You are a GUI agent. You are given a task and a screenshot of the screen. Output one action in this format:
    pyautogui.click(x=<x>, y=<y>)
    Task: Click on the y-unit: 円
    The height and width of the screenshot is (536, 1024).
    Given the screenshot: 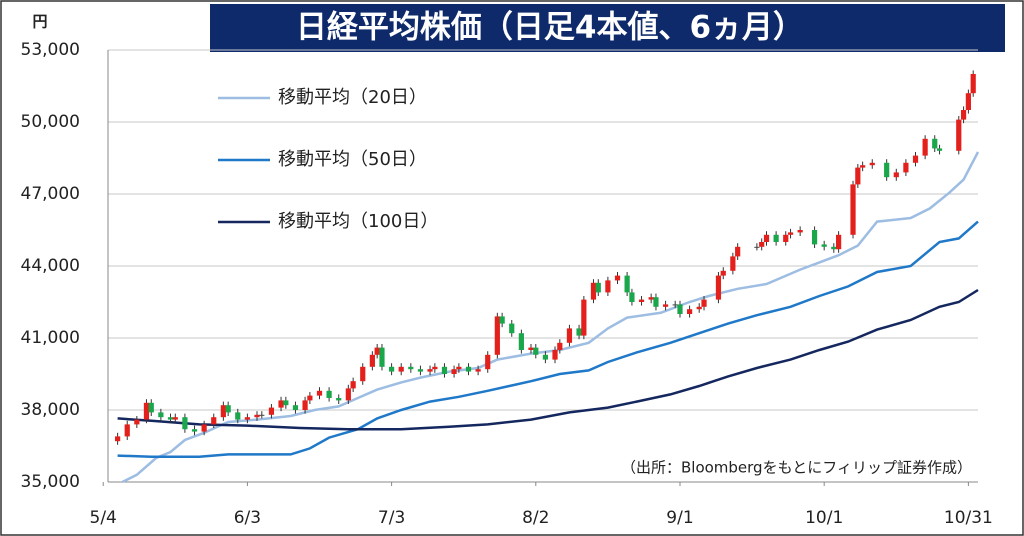 What is the action you would take?
    pyautogui.click(x=39, y=22)
    